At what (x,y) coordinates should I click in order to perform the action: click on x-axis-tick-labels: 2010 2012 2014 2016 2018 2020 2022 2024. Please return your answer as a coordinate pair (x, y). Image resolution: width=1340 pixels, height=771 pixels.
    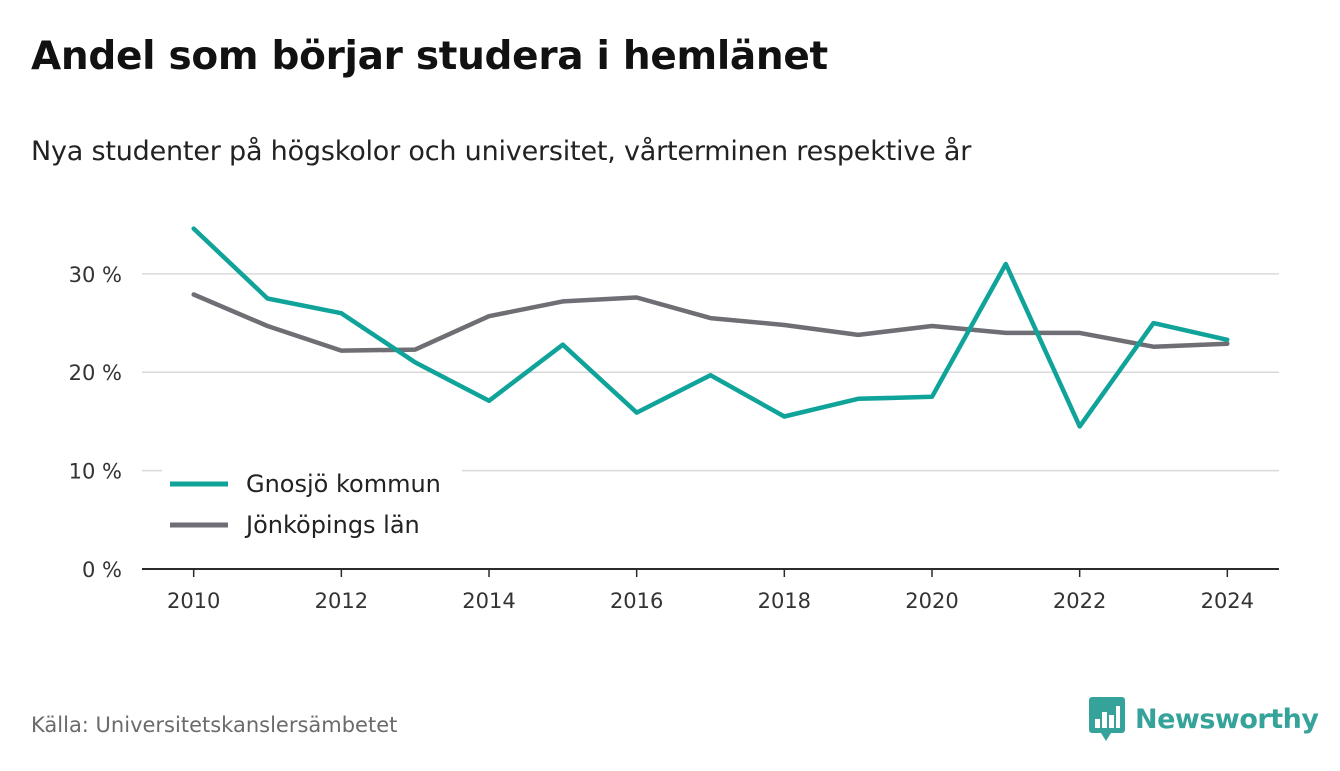
    Looking at the image, I should click on (710, 601).